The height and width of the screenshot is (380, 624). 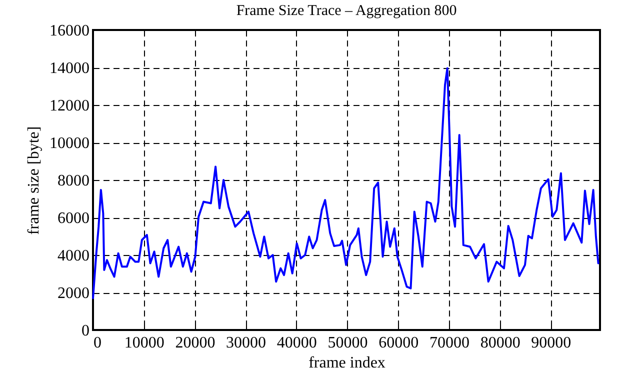 What do you see at coordinates (348, 343) in the screenshot?
I see `x-tick-label: 50000` at bounding box center [348, 343].